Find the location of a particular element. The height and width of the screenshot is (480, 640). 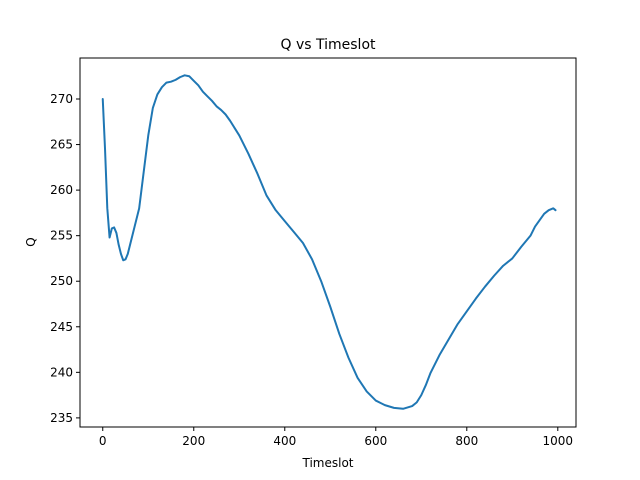

chart-title: Q vs Timeslot is located at coordinates (329, 45).